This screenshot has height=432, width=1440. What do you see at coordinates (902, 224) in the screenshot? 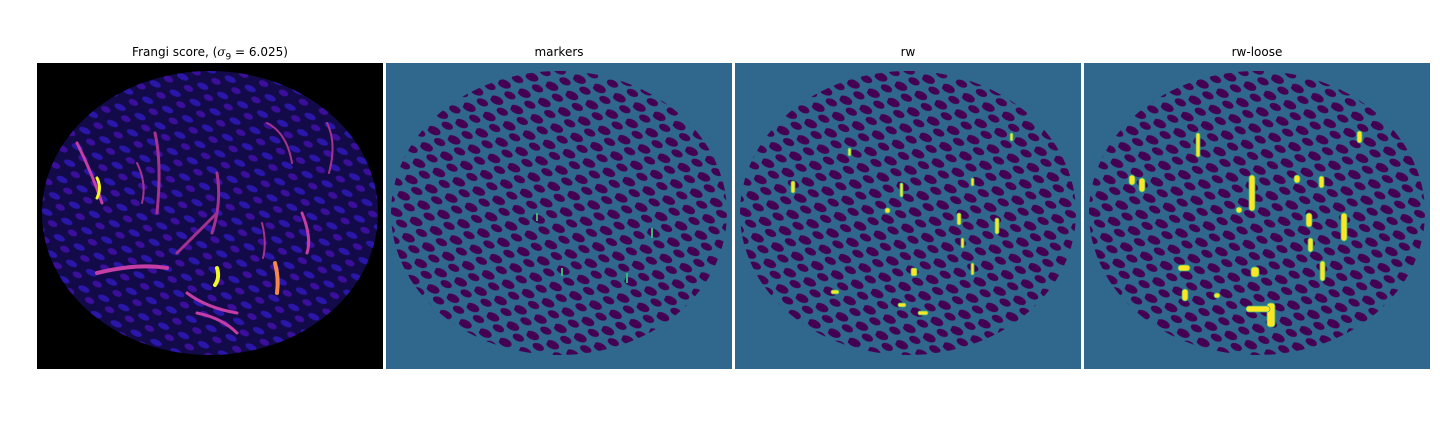
I see `rw-segments` at bounding box center [902, 224].